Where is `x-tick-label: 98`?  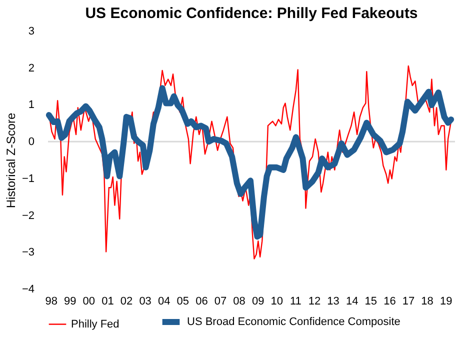
x-tick-label: 98 is located at coordinates (51, 302).